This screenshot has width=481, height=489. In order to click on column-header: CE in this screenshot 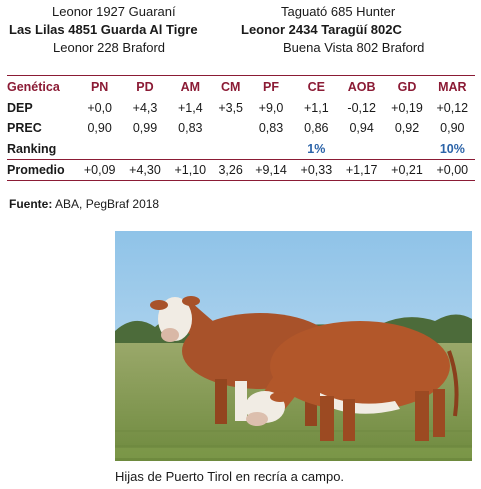, I will do `click(316, 86)`.